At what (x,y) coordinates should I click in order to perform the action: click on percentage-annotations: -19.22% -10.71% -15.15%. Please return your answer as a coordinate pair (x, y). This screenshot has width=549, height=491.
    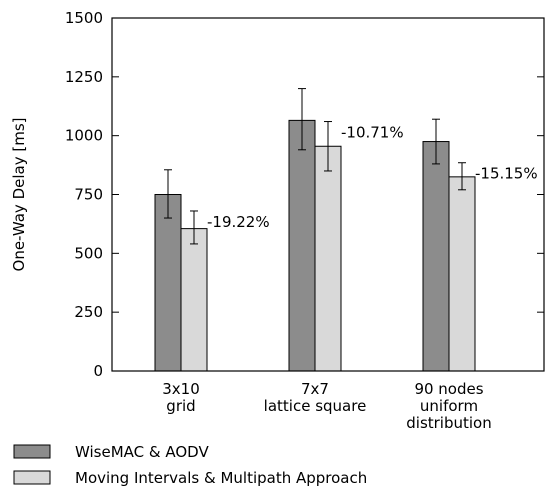
    Looking at the image, I should click on (372, 177).